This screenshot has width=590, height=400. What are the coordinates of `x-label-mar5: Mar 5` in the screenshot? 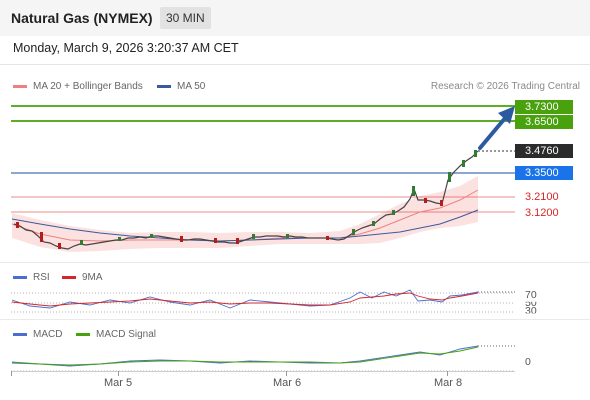 It's located at (118, 383).